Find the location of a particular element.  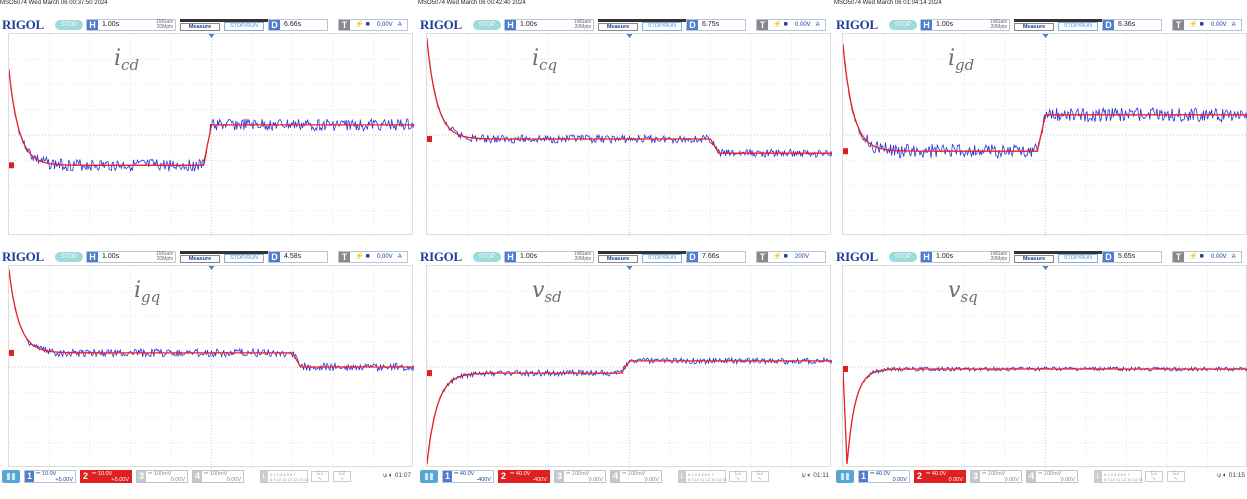

signal-label: igq is located at coordinates (147, 292).